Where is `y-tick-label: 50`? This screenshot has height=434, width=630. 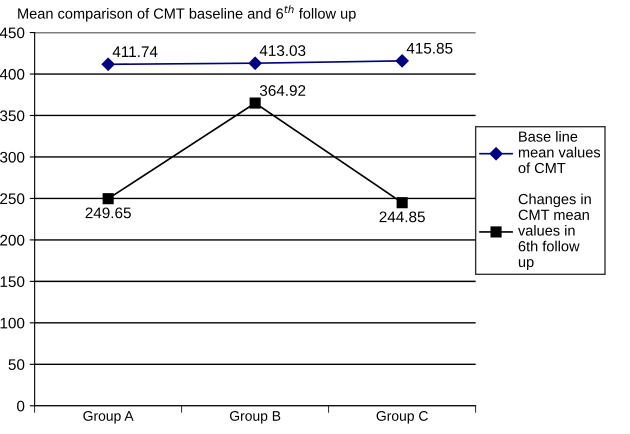
y-tick-label: 50 is located at coordinates (16, 364).